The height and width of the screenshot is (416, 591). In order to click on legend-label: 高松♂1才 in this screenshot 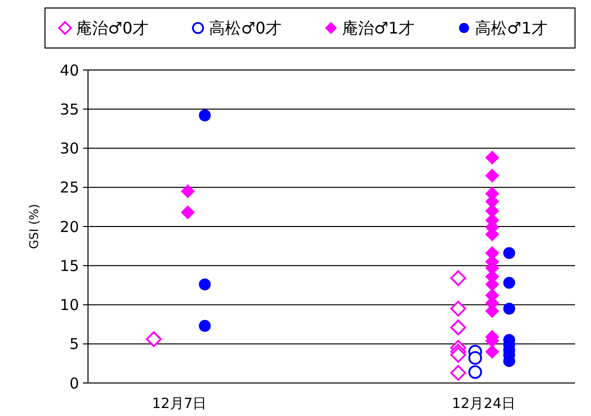, I will do `click(511, 28)`.